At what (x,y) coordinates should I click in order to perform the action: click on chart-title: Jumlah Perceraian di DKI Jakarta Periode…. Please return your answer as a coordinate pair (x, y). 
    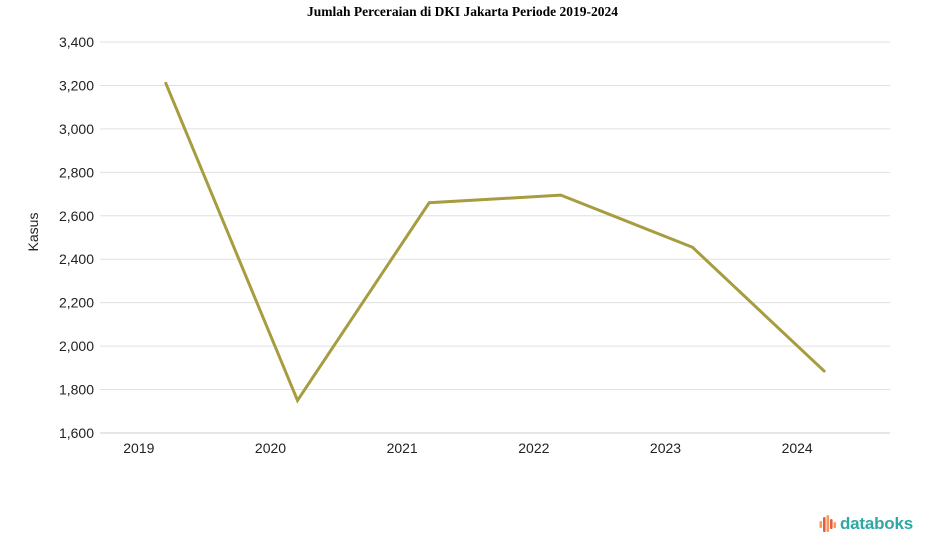
    Looking at the image, I should click on (462, 11).